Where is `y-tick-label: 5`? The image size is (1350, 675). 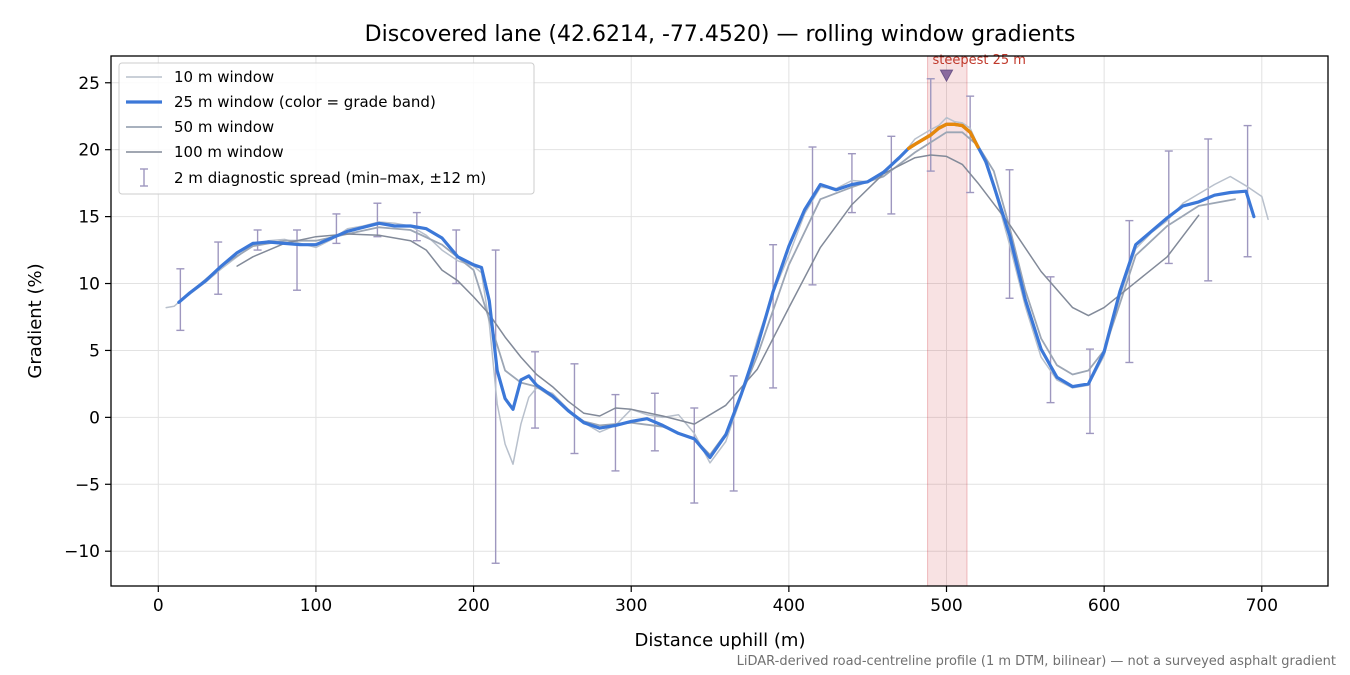 y-tick-label: 5 is located at coordinates (94, 351).